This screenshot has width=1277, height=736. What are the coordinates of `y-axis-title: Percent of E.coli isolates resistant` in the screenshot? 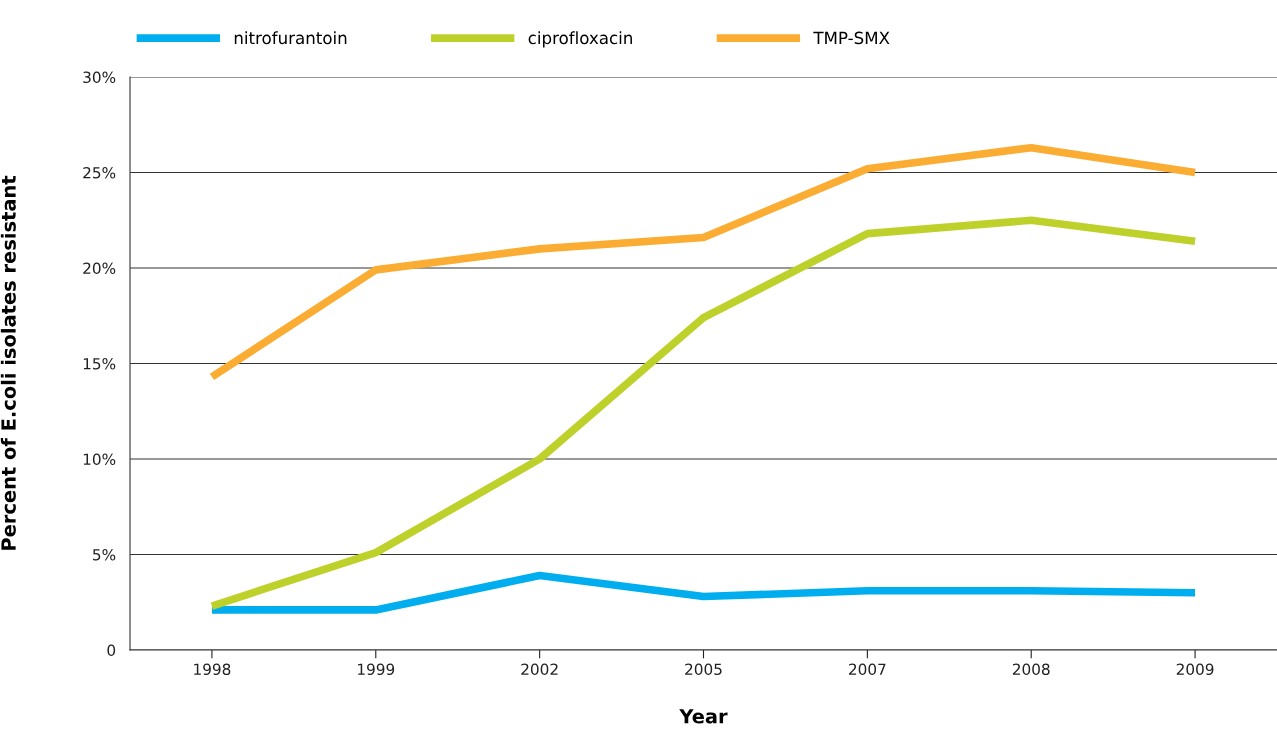 It's located at (8, 362).